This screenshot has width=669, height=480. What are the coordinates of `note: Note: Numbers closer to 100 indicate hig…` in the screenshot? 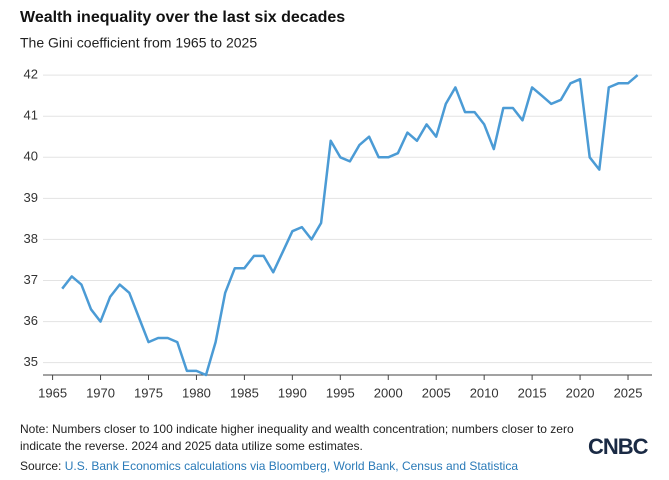 It's located at (297, 437).